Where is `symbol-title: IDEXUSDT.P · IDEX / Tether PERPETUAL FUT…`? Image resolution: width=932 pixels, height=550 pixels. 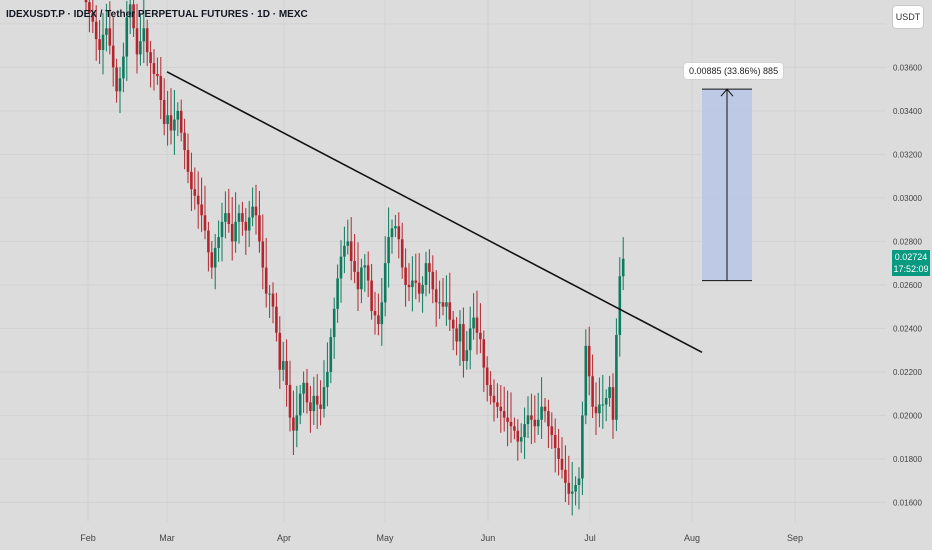 symbol-title: IDEXUSDT.P · IDEX / Tether PERPETUAL FUT… is located at coordinates (157, 14).